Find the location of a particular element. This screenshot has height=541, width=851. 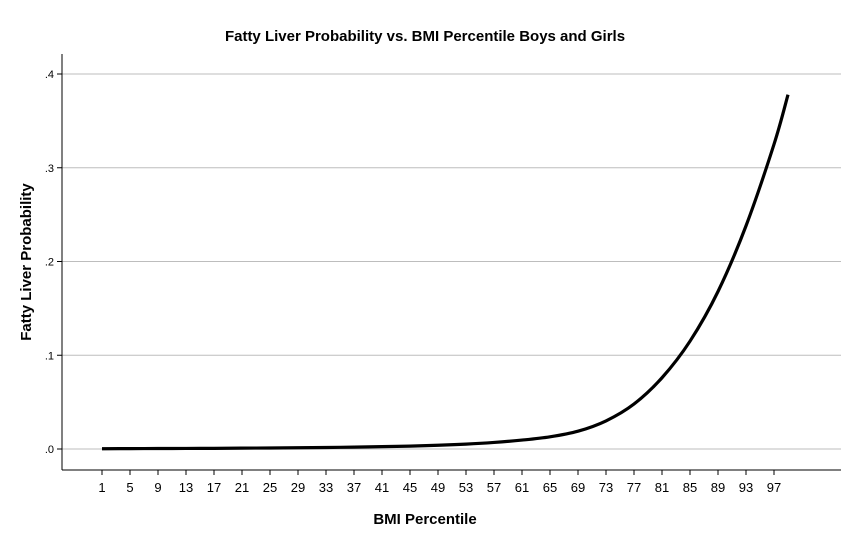

x-tick-label: 97 is located at coordinates (774, 487).